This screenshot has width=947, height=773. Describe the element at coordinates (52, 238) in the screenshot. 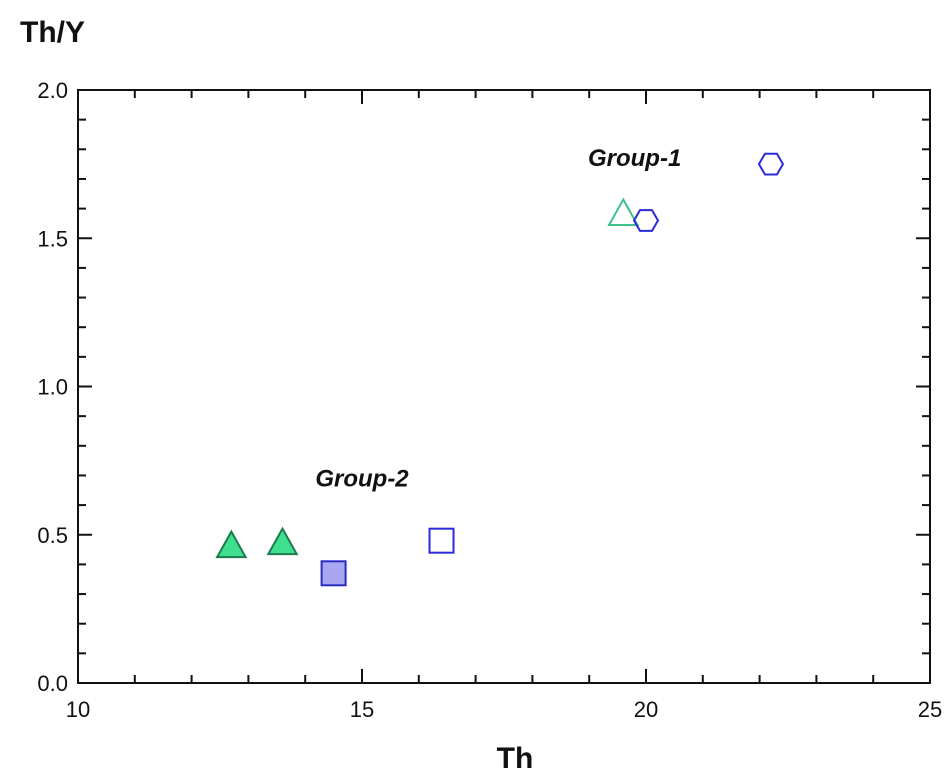

I see `y-tick-label: 1.5` at that location.